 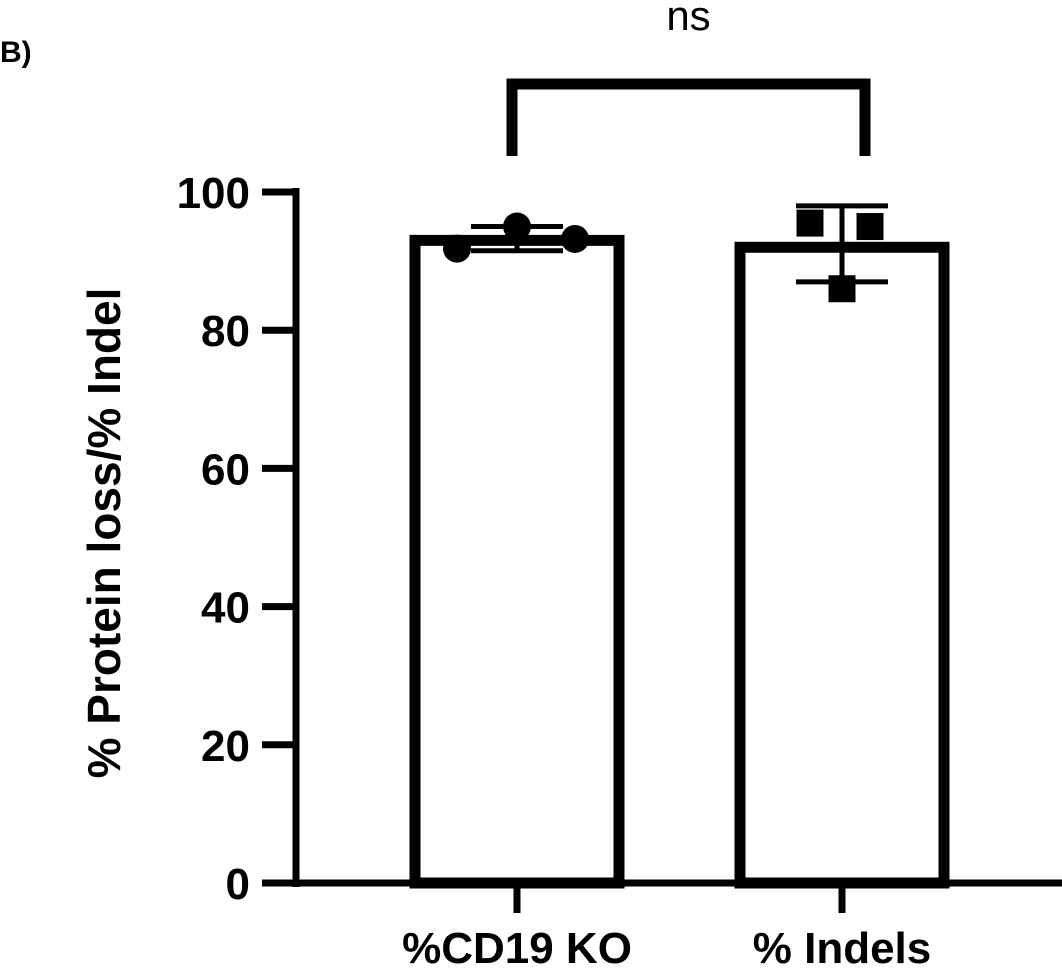 I want to click on x-tick-label: % Indels, so click(x=842, y=946).